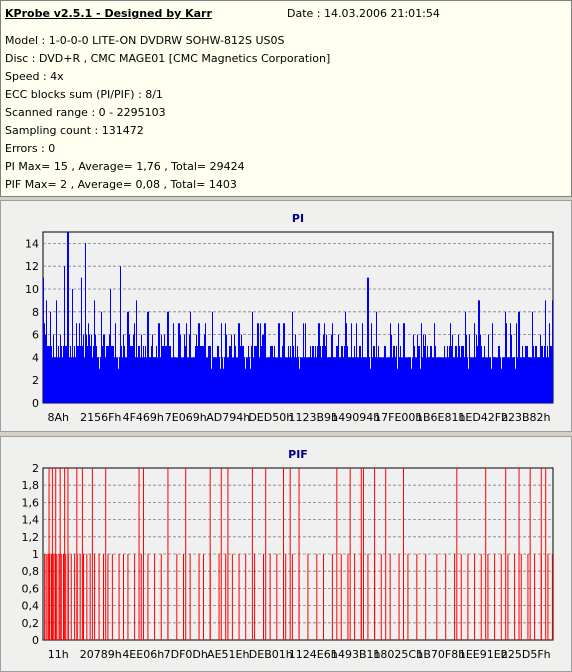 This screenshot has height=672, width=572. Describe the element at coordinates (32, 289) in the screenshot. I see `y-tick-label: 10` at that location.